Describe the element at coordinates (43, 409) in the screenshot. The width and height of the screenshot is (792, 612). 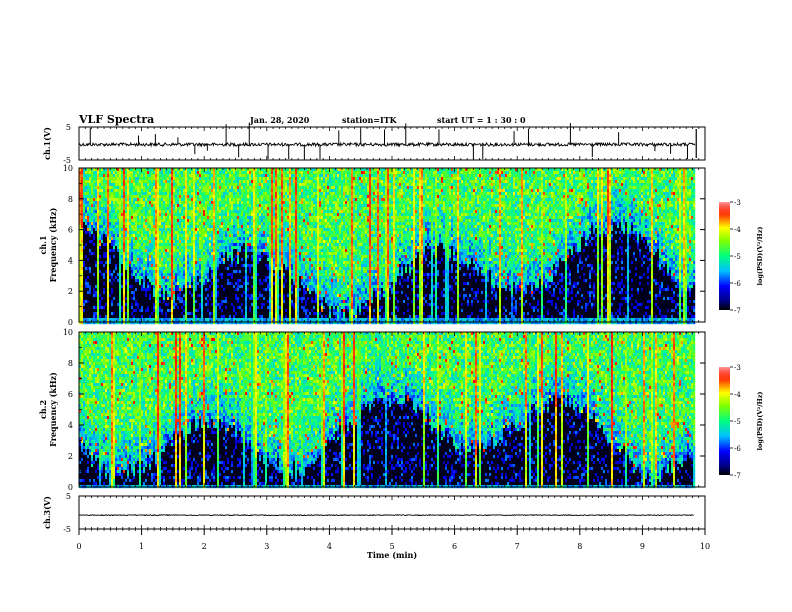
I see `ch2-spectrogram-ylabel: ch.2` at that location.